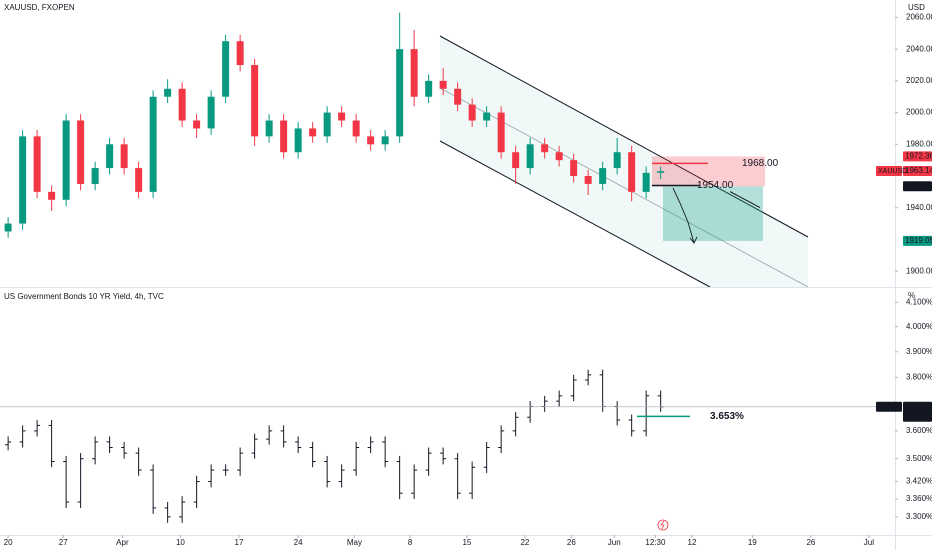  What do you see at coordinates (919, 80) in the screenshot?
I see `y-tick-label: 2020.00` at bounding box center [919, 80].